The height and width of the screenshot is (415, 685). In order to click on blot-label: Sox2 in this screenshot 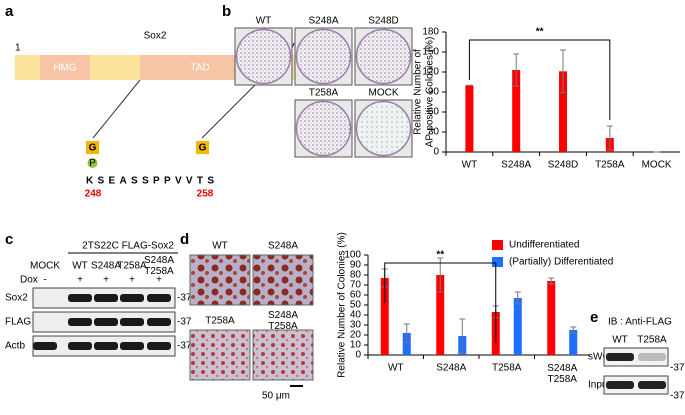, I will do `click(16, 298)`.